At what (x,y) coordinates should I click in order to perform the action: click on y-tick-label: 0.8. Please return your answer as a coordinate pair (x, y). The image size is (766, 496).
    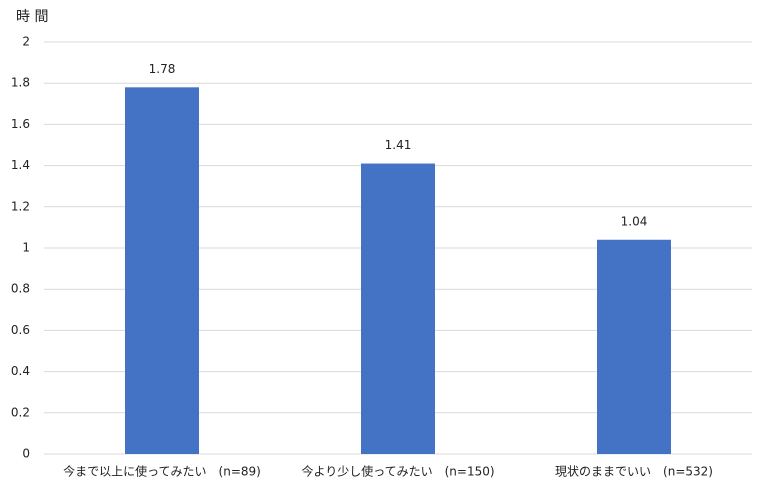
    Looking at the image, I should click on (20, 289).